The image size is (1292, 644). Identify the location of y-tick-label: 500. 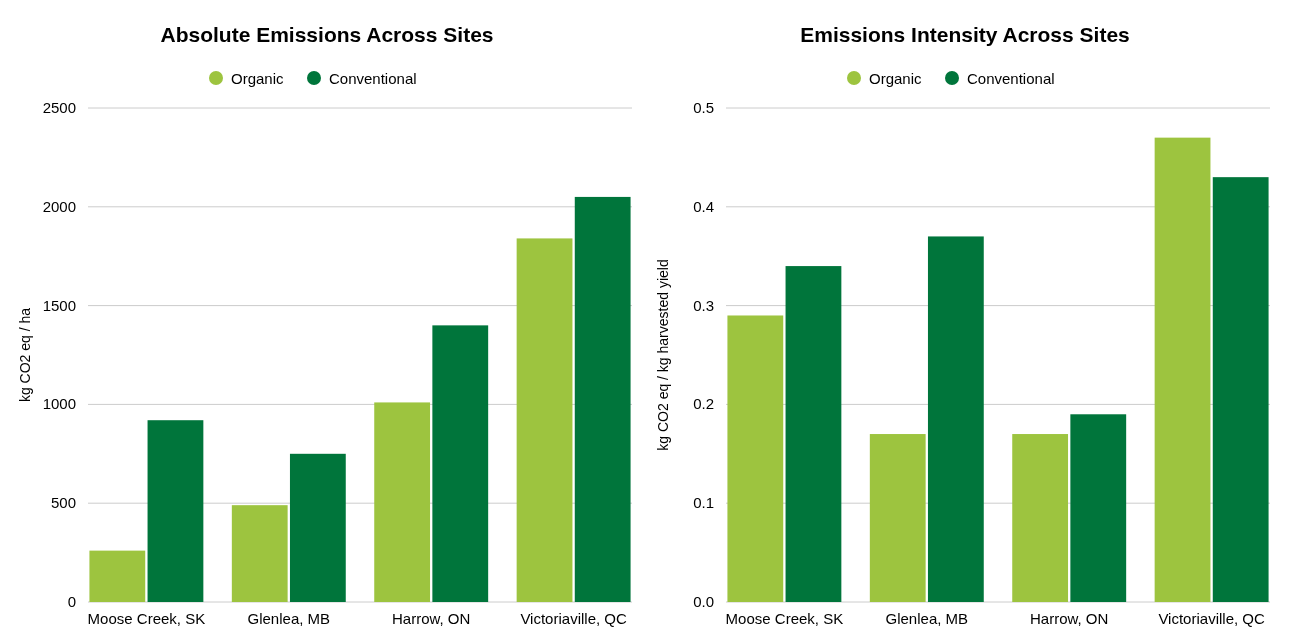
(63, 503).